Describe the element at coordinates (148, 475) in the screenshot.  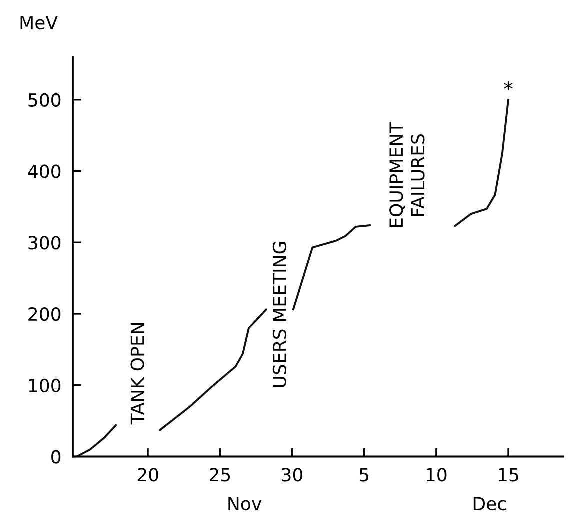
I see `x-tick-label: 20` at that location.